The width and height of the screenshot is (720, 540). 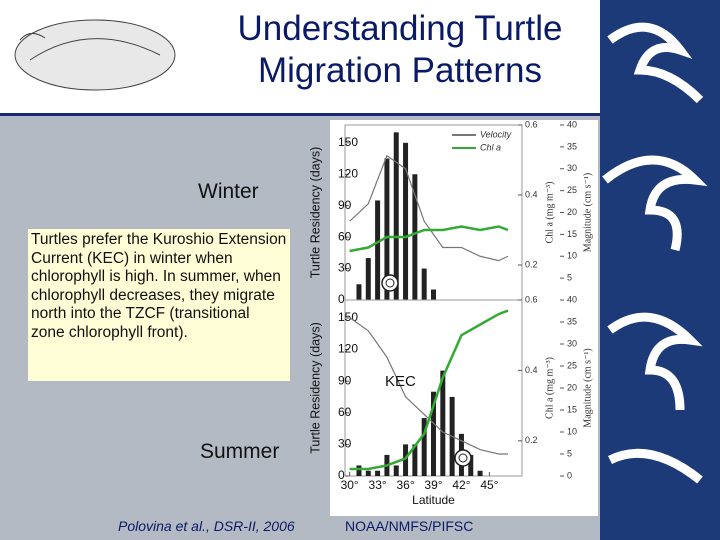 What do you see at coordinates (496, 134) in the screenshot?
I see `legend-label: Velocity` at bounding box center [496, 134].